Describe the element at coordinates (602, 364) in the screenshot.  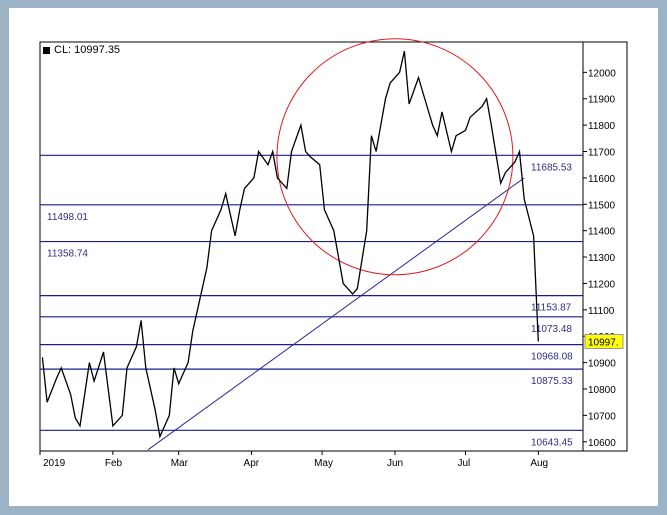
I see `y-tick-label: 10900` at that location.